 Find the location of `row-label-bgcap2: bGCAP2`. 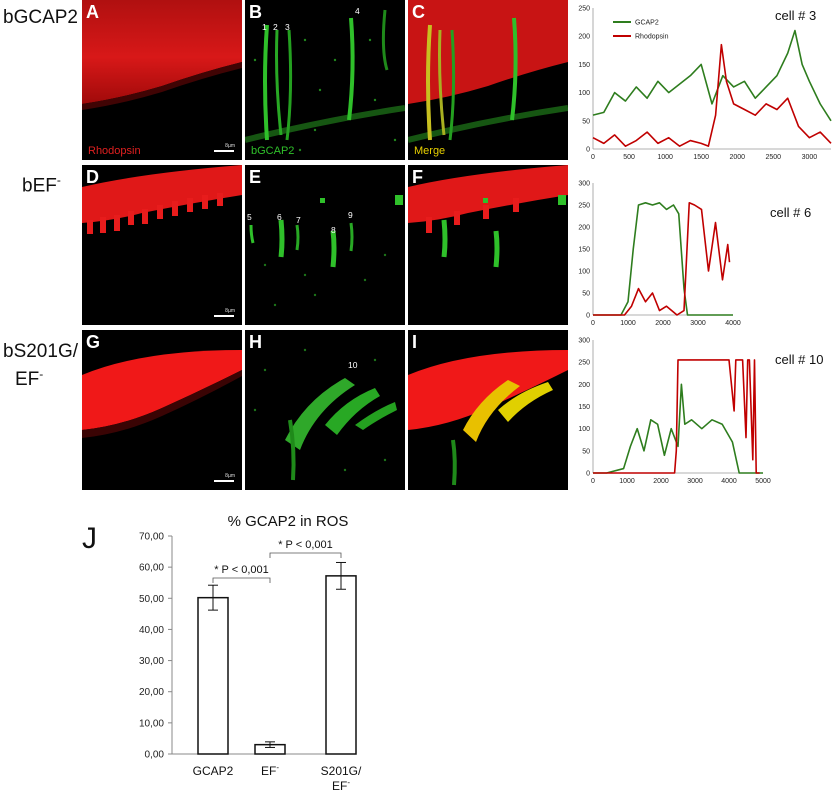

row-label-bgcap2: bGCAP2 is located at coordinates (40, 17).